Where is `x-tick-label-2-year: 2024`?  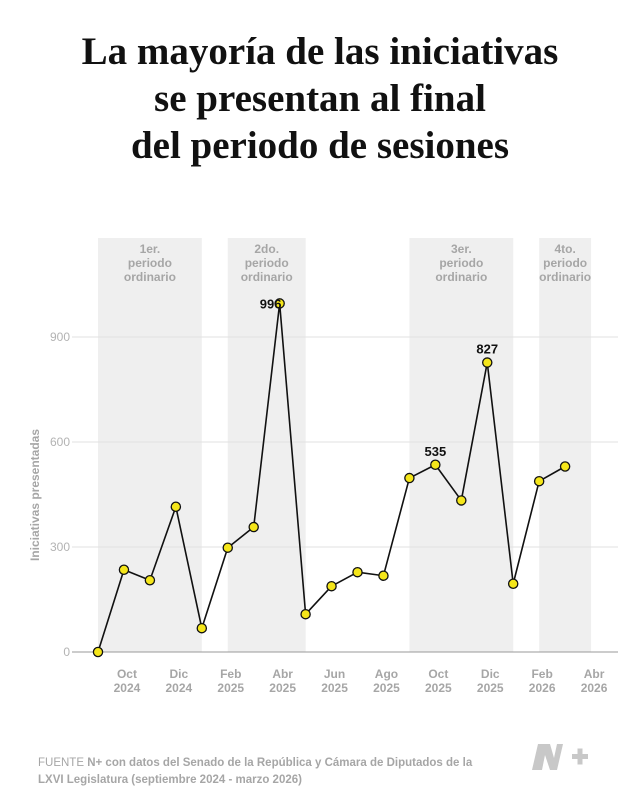
x-tick-label-2-year: 2024 is located at coordinates (178, 688).